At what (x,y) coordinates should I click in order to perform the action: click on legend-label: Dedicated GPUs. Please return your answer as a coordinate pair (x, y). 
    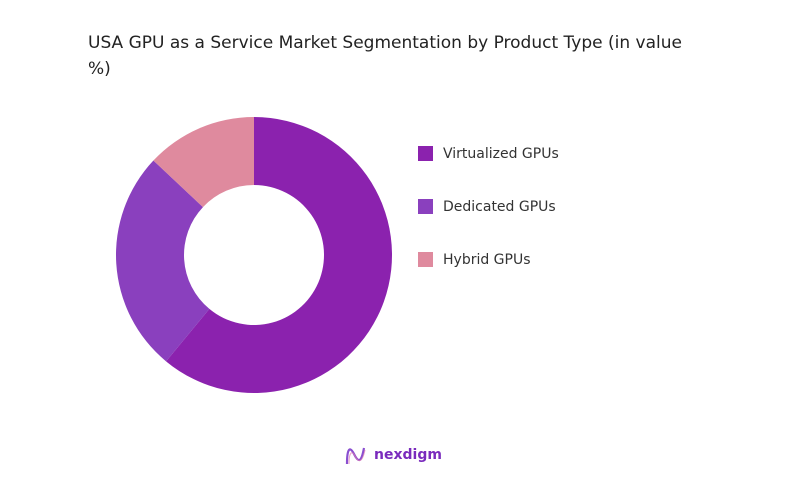
    Looking at the image, I should click on (499, 206).